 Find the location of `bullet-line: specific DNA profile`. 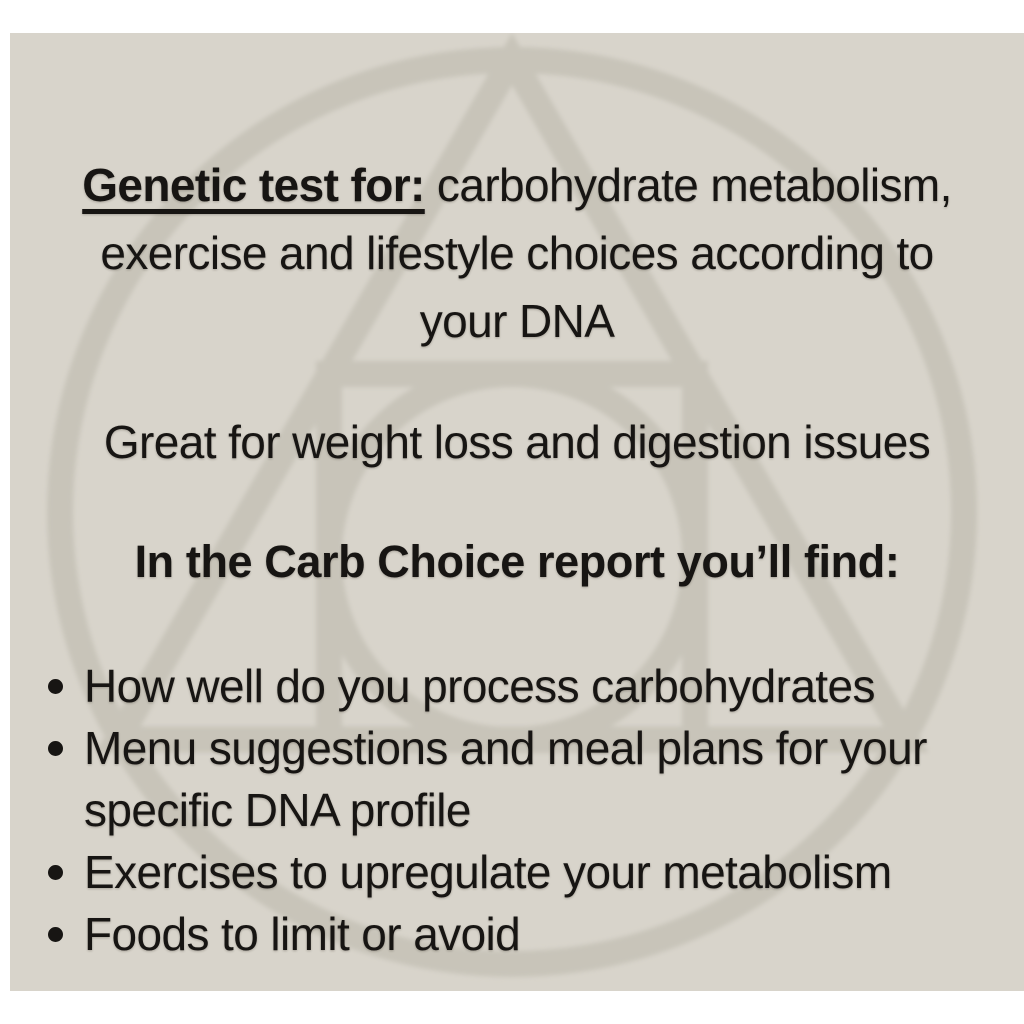

bullet-line: specific DNA profile is located at coordinates (277, 810).